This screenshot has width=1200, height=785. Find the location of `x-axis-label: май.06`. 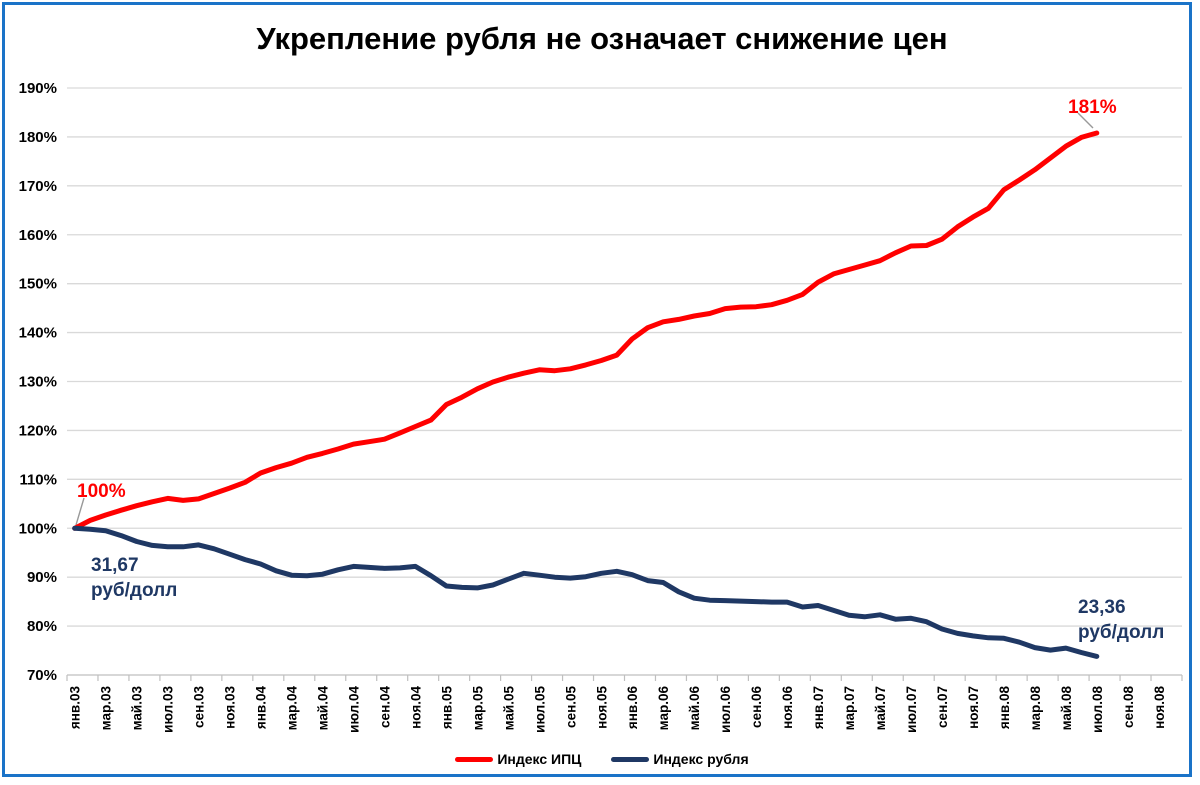

x-axis-label: май.06 is located at coordinates (694, 708).